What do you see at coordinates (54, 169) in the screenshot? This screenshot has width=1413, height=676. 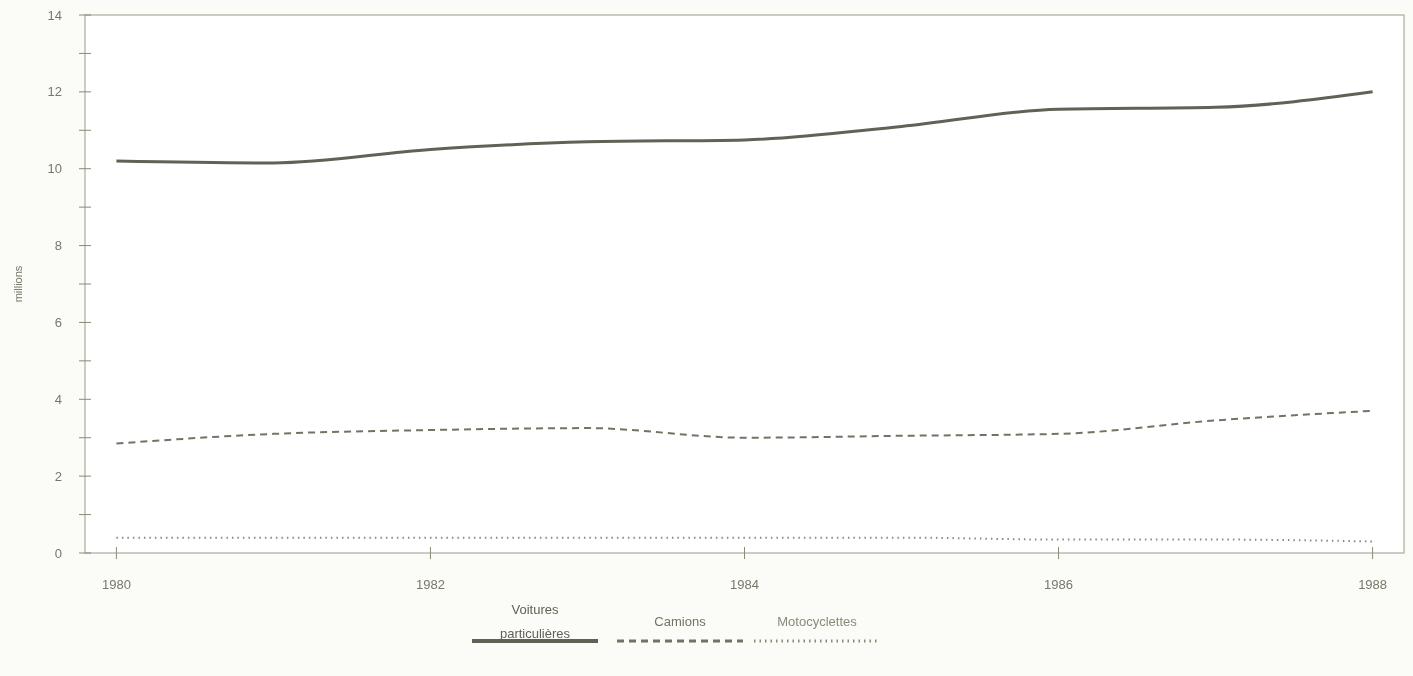 I see `y-tick-label: 10` at bounding box center [54, 169].